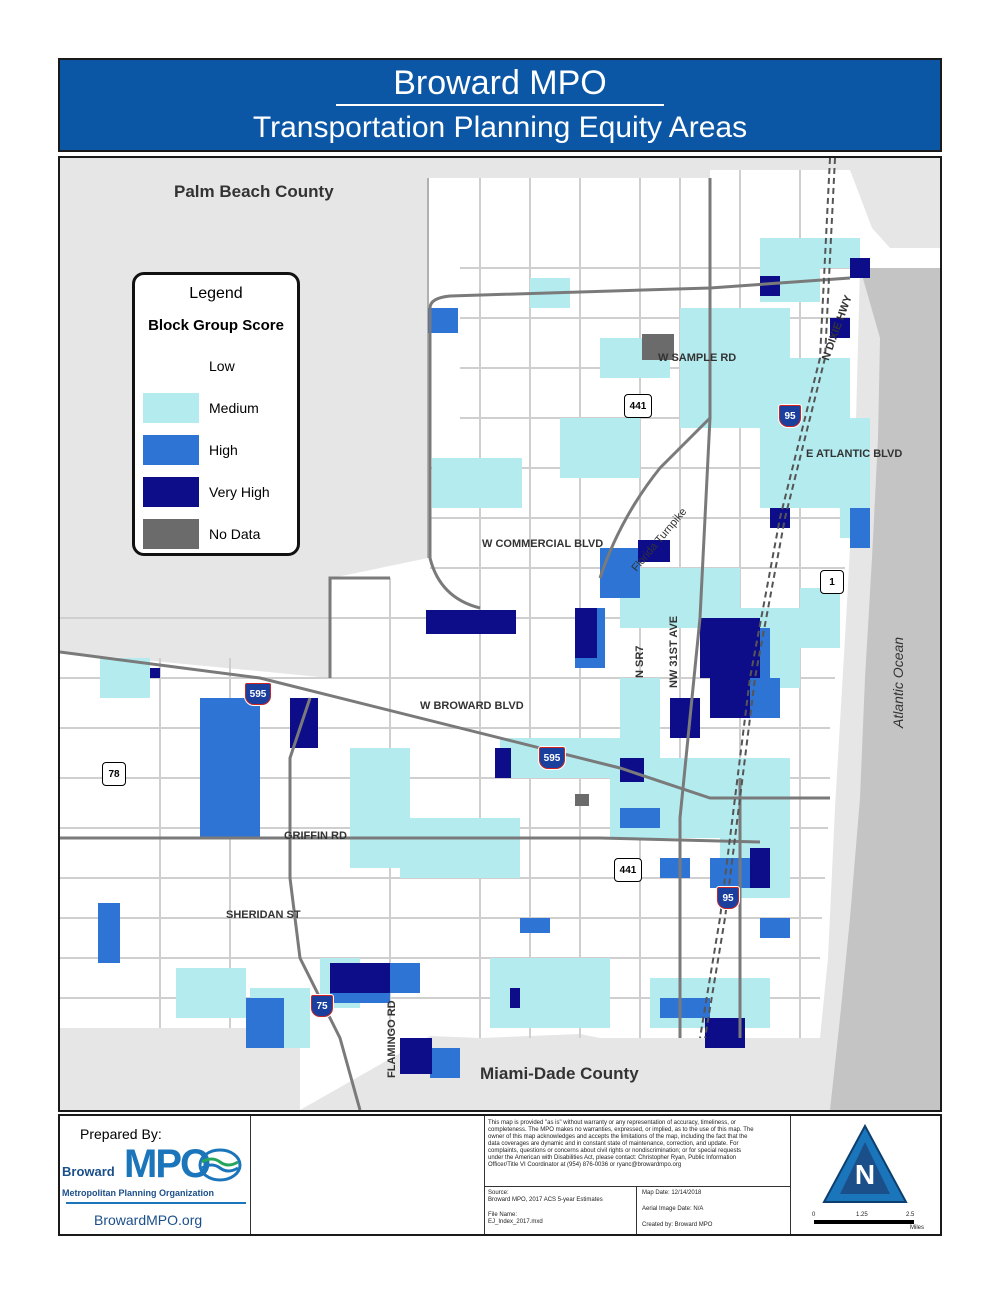  Describe the element at coordinates (171, 408) in the screenshot. I see `legend-swatch-medium` at that location.